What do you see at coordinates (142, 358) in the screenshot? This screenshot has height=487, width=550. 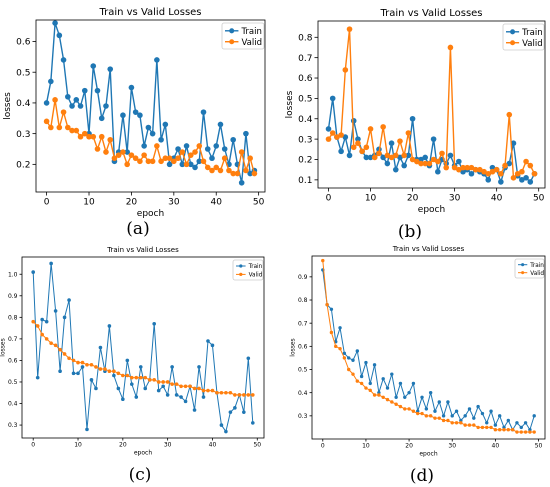 I see `series-line-valid` at bounding box center [142, 358].